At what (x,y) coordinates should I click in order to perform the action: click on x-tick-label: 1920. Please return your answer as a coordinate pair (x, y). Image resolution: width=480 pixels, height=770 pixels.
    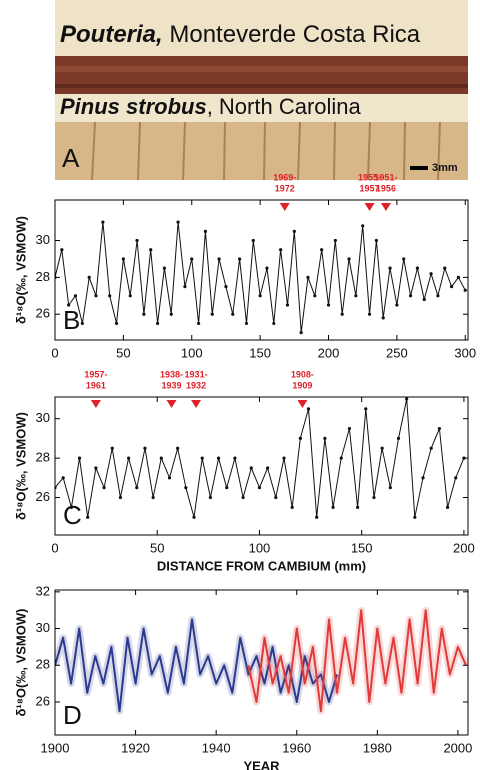
    Looking at the image, I should click on (135, 747).